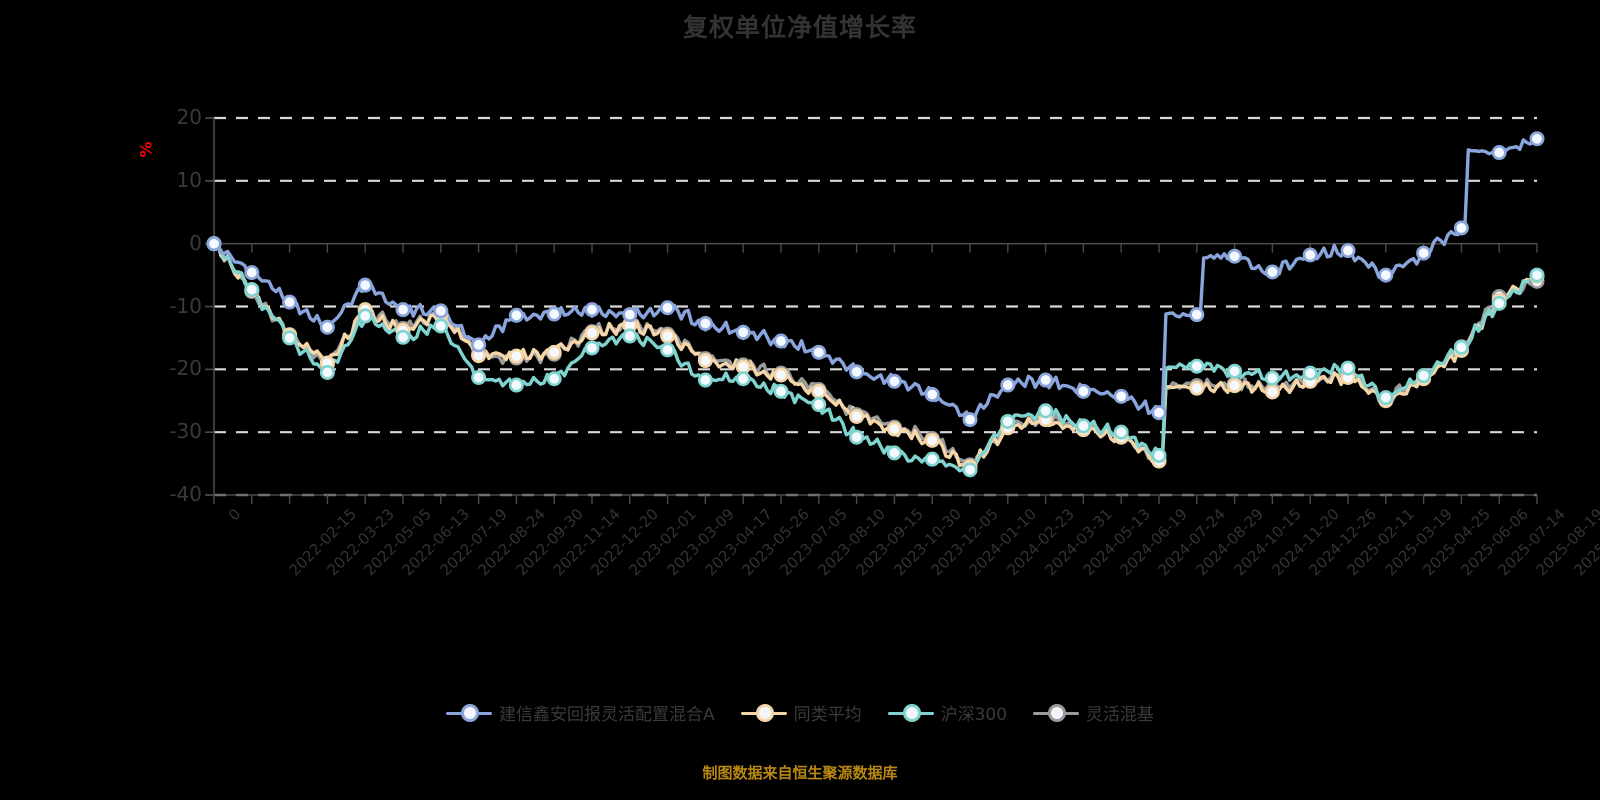 The width and height of the screenshot is (1600, 800). What do you see at coordinates (800, 773) in the screenshot?
I see `footer-source-note: 制图数据来自恒生聚源数据库` at bounding box center [800, 773].